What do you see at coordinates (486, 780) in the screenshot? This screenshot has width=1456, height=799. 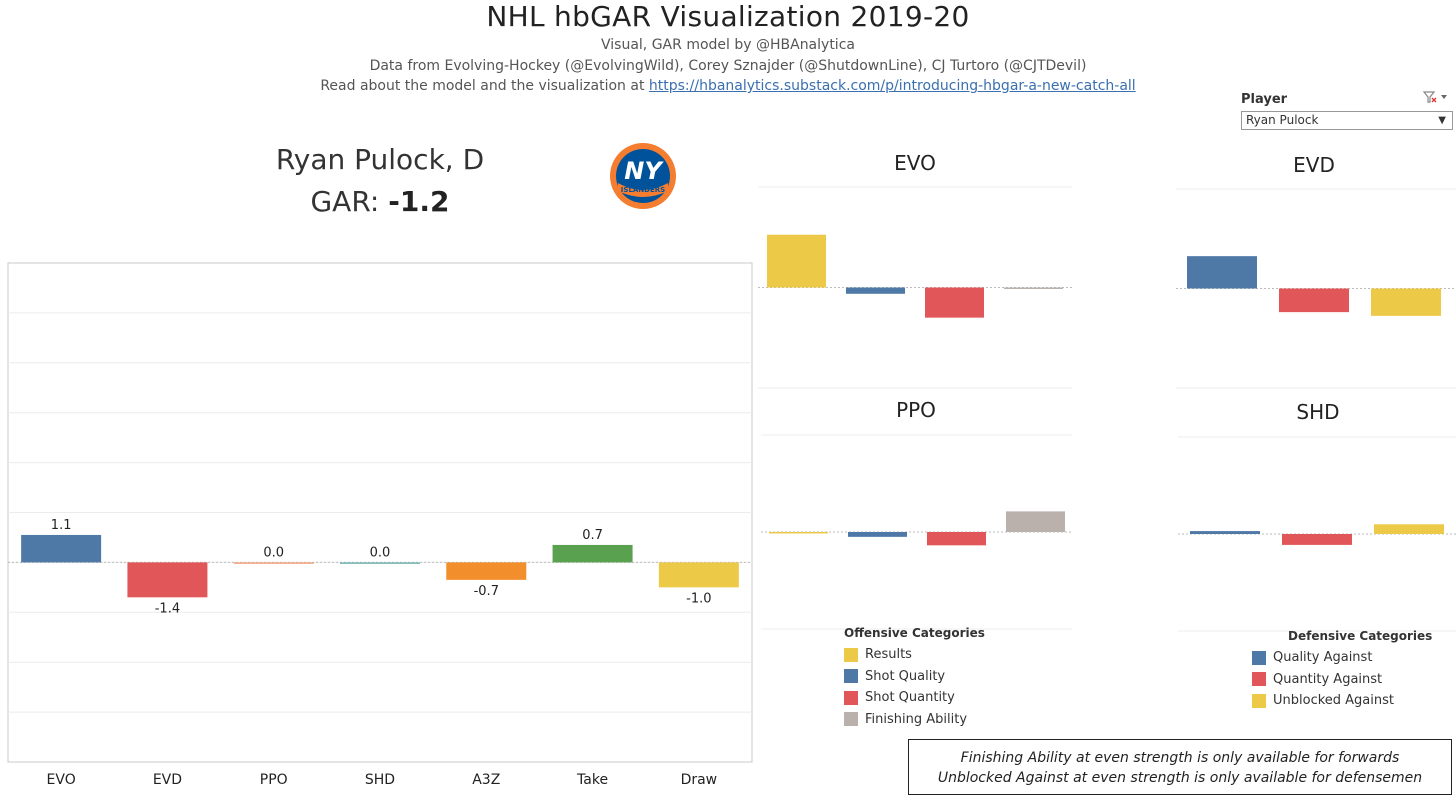 I see `x-tick-label: A3Z` at bounding box center [486, 780].